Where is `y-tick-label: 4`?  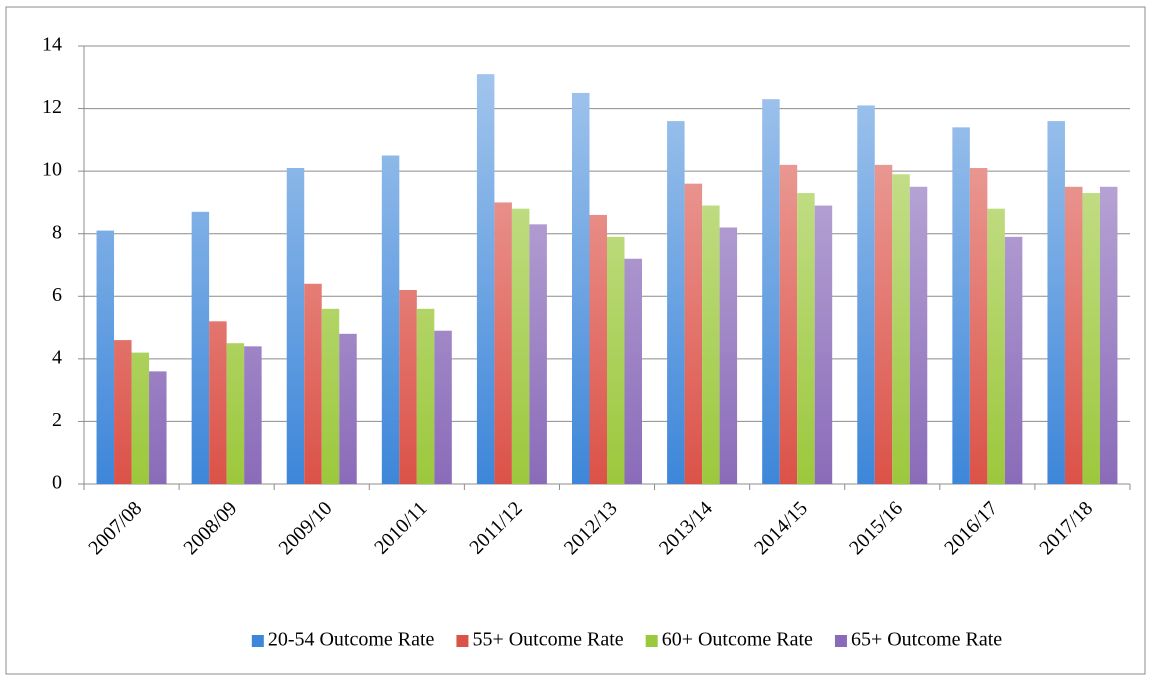
y-tick-label: 4 is located at coordinates (57, 357).